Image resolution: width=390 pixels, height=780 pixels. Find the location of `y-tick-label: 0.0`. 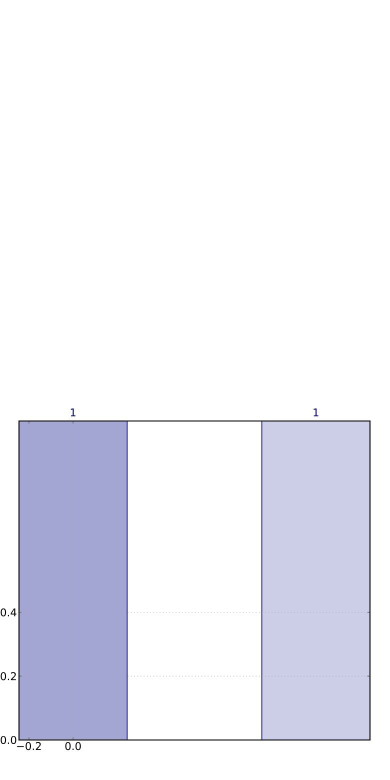

y-tick-label: 0.0 is located at coordinates (8, 740).